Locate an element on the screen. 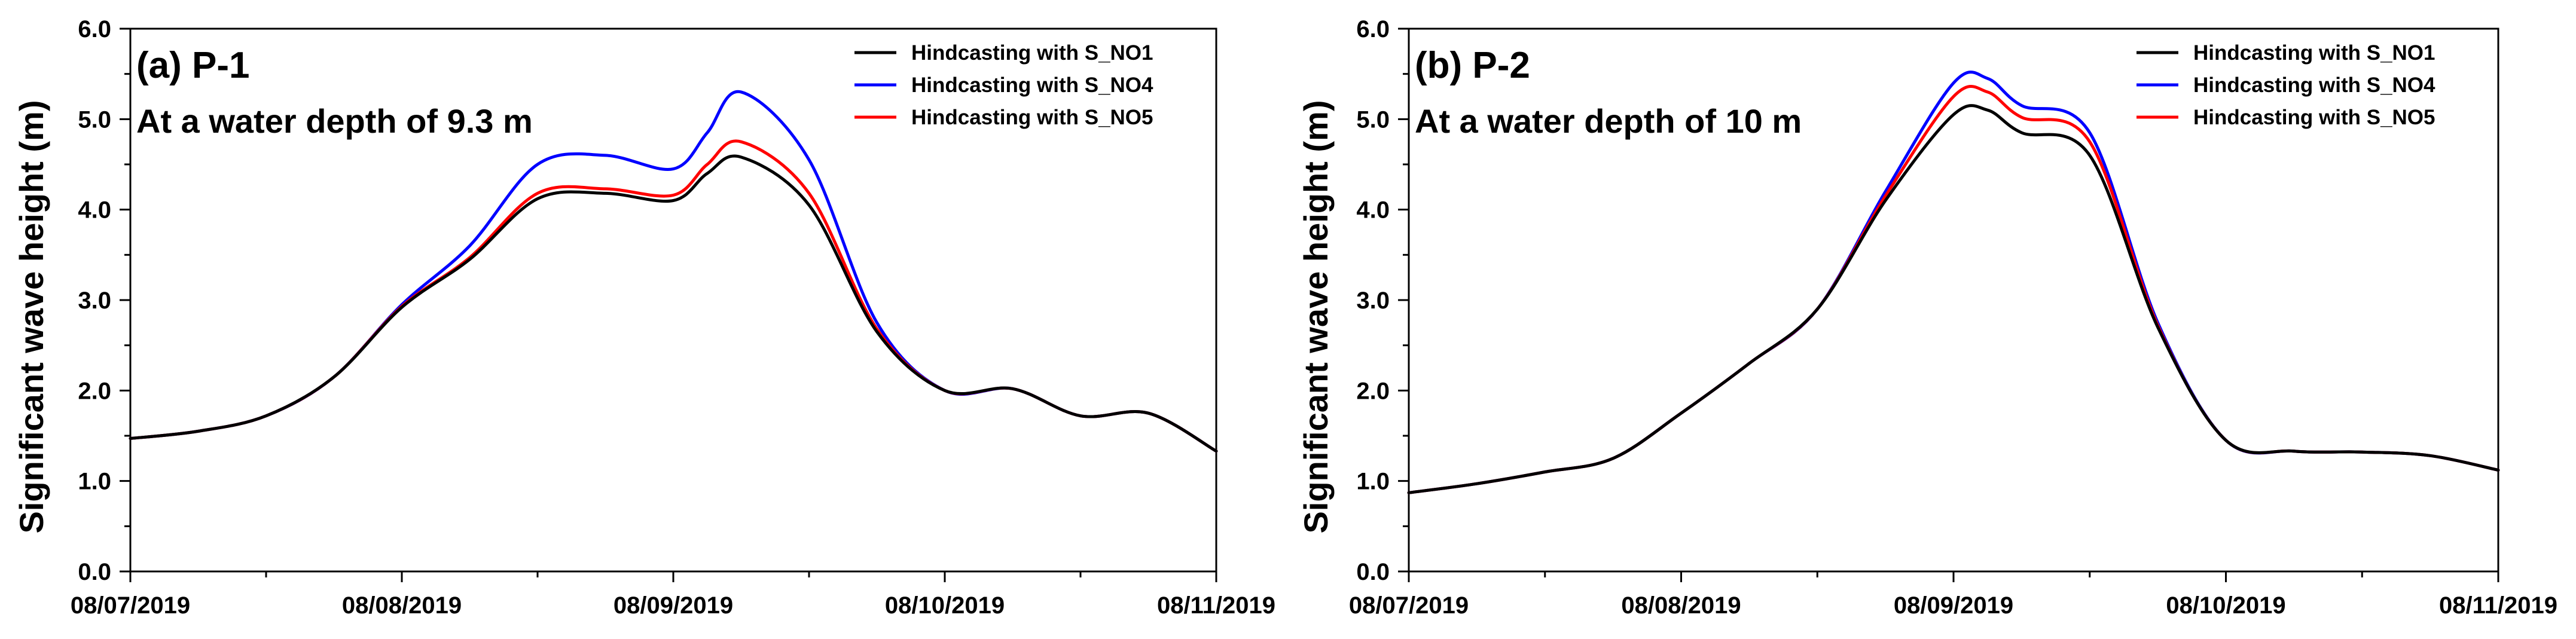  panel-subtitle: At a water depth of 10 m is located at coordinates (1608, 121).